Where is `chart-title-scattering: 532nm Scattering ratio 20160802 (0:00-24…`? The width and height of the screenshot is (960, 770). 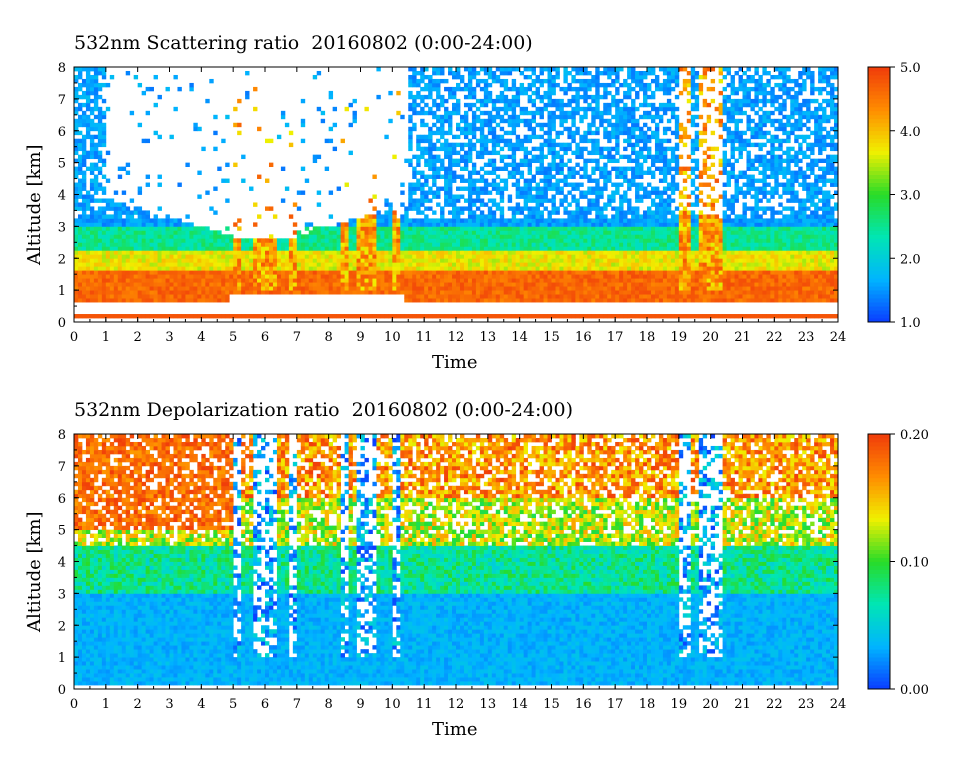
chart-title-scattering: 532nm Scattering ratio 20160802 (0:00-24… is located at coordinates (303, 43).